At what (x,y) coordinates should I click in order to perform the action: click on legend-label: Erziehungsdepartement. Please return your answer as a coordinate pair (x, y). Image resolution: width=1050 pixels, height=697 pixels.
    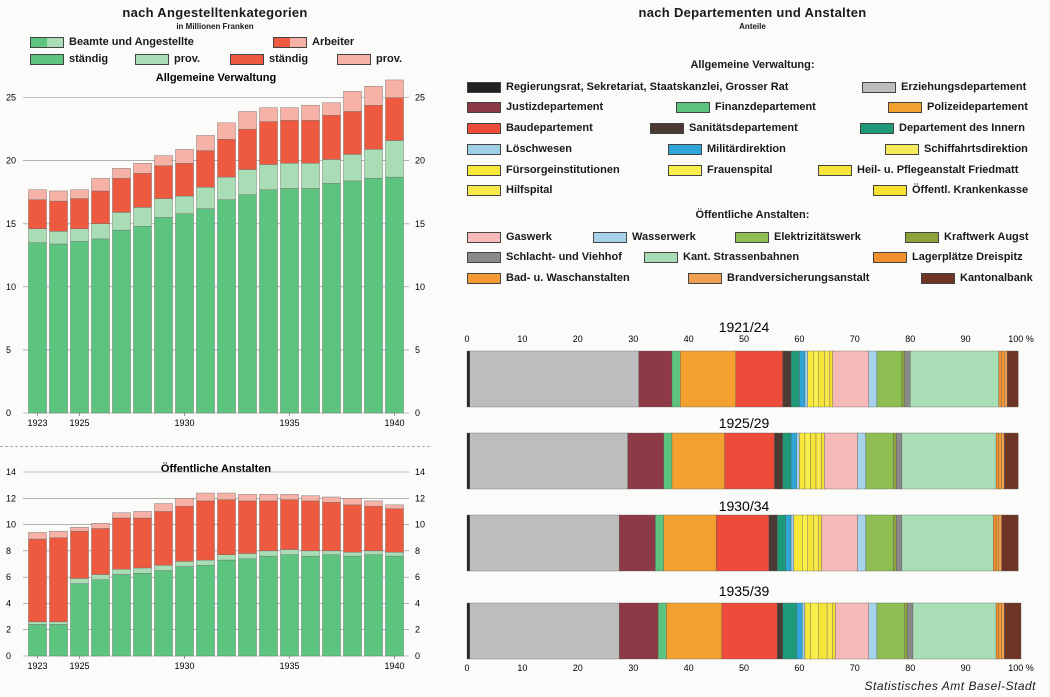
    Looking at the image, I should click on (964, 87).